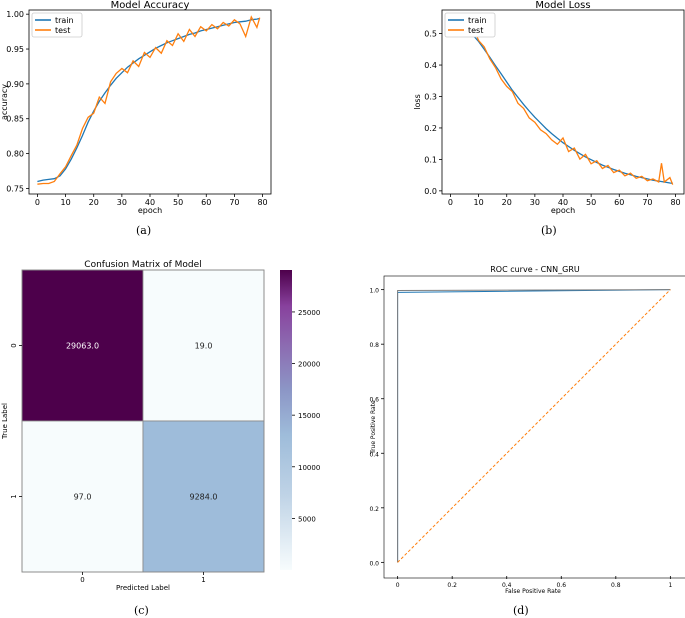 The height and width of the screenshot is (618, 685). I want to click on loss-ylabel: loss, so click(417, 101).